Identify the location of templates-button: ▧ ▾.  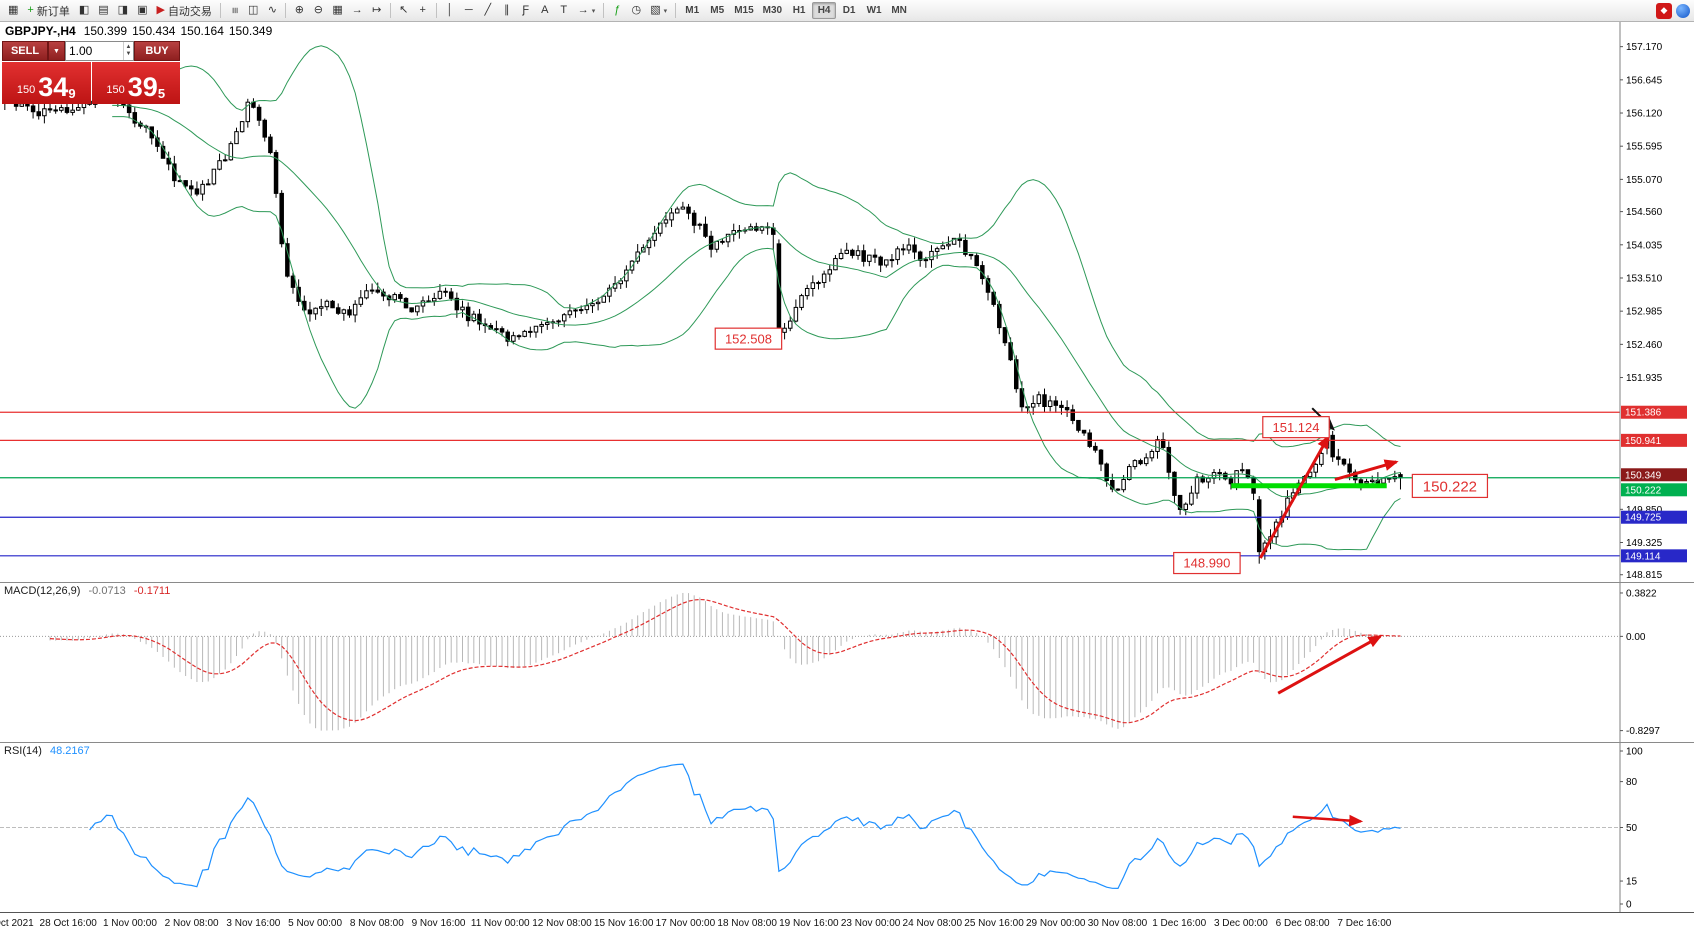
(658, 11).